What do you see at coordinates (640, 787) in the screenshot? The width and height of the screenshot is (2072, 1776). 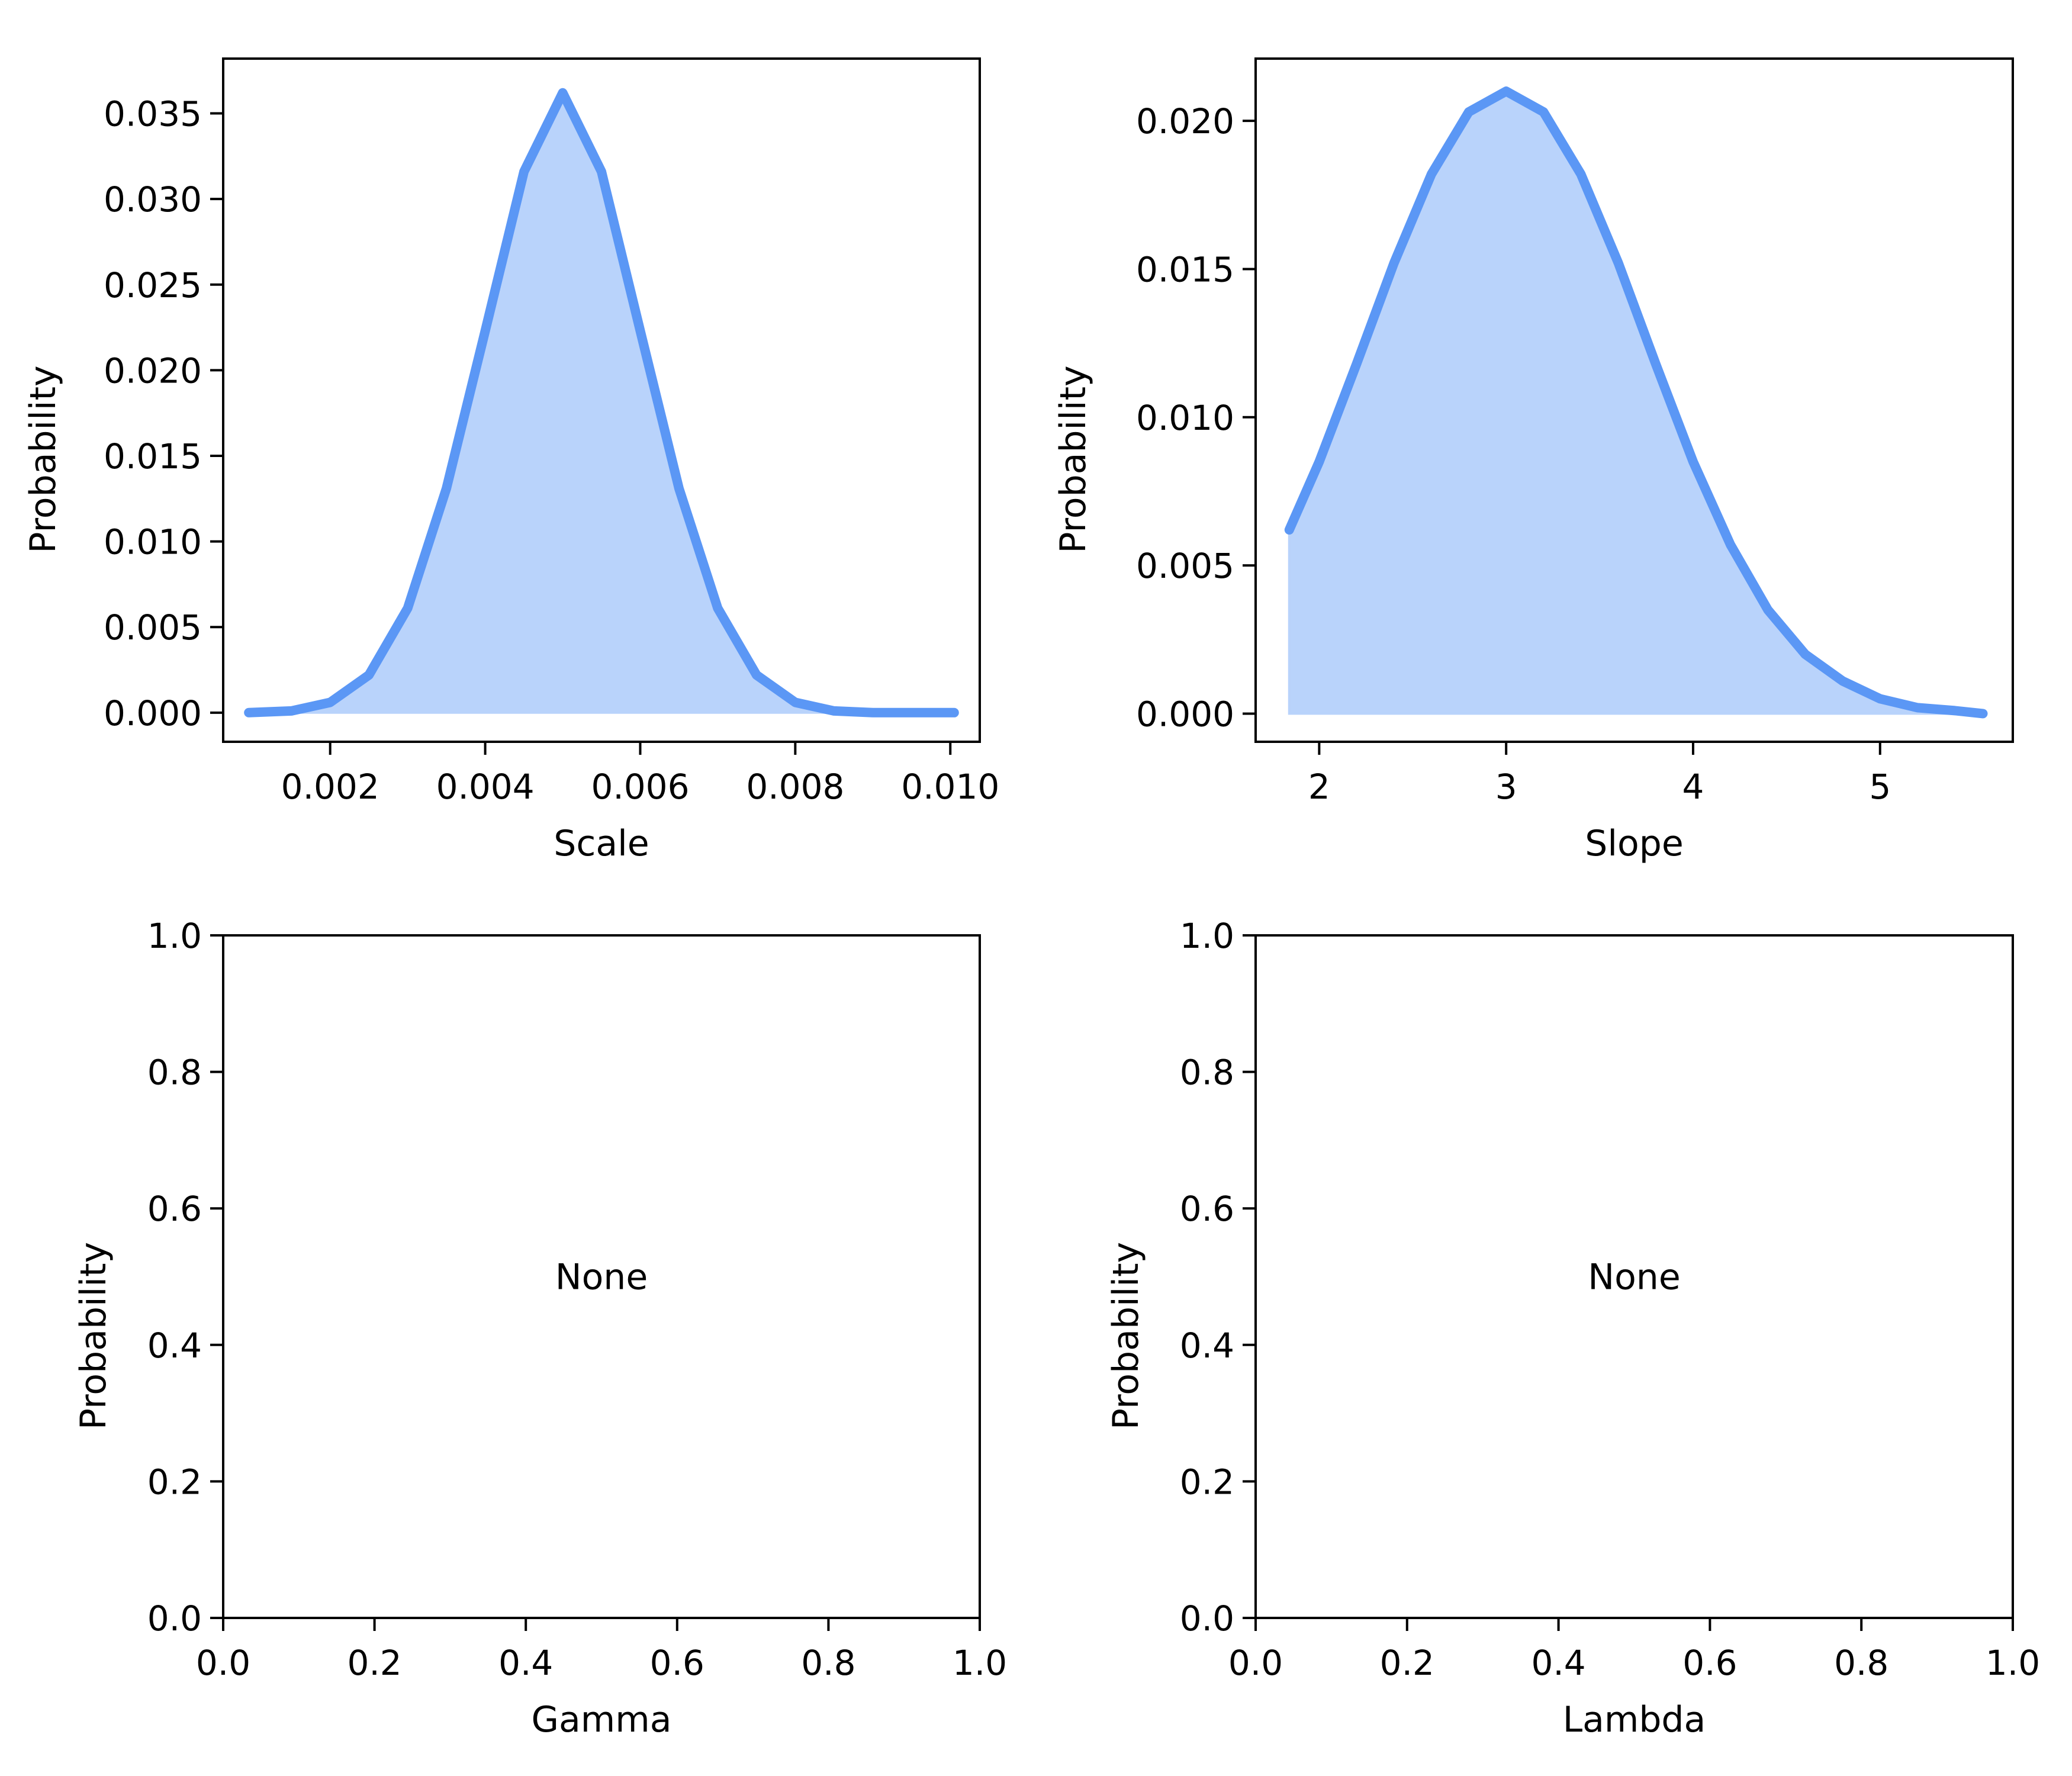 I see `x-tick-label-scale: 0.006` at bounding box center [640, 787].